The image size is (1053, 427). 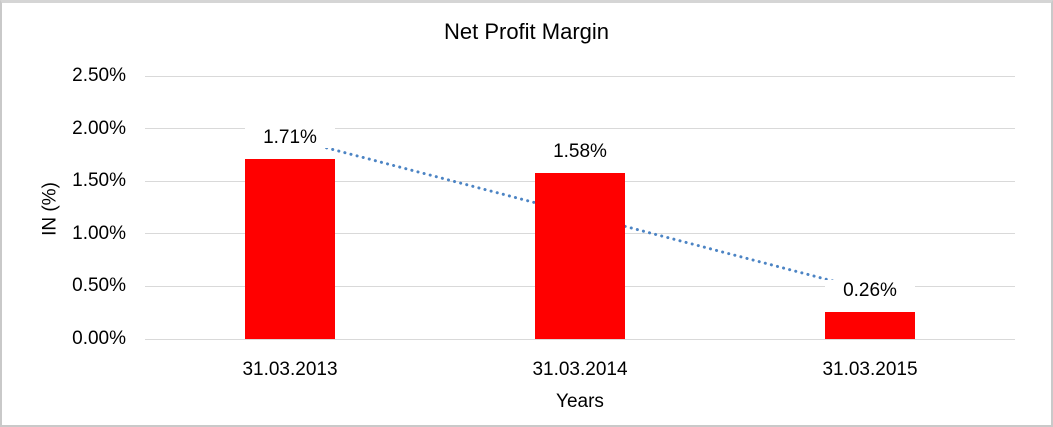 I want to click on x-tick-label: 31.03.2013, so click(x=290, y=369).